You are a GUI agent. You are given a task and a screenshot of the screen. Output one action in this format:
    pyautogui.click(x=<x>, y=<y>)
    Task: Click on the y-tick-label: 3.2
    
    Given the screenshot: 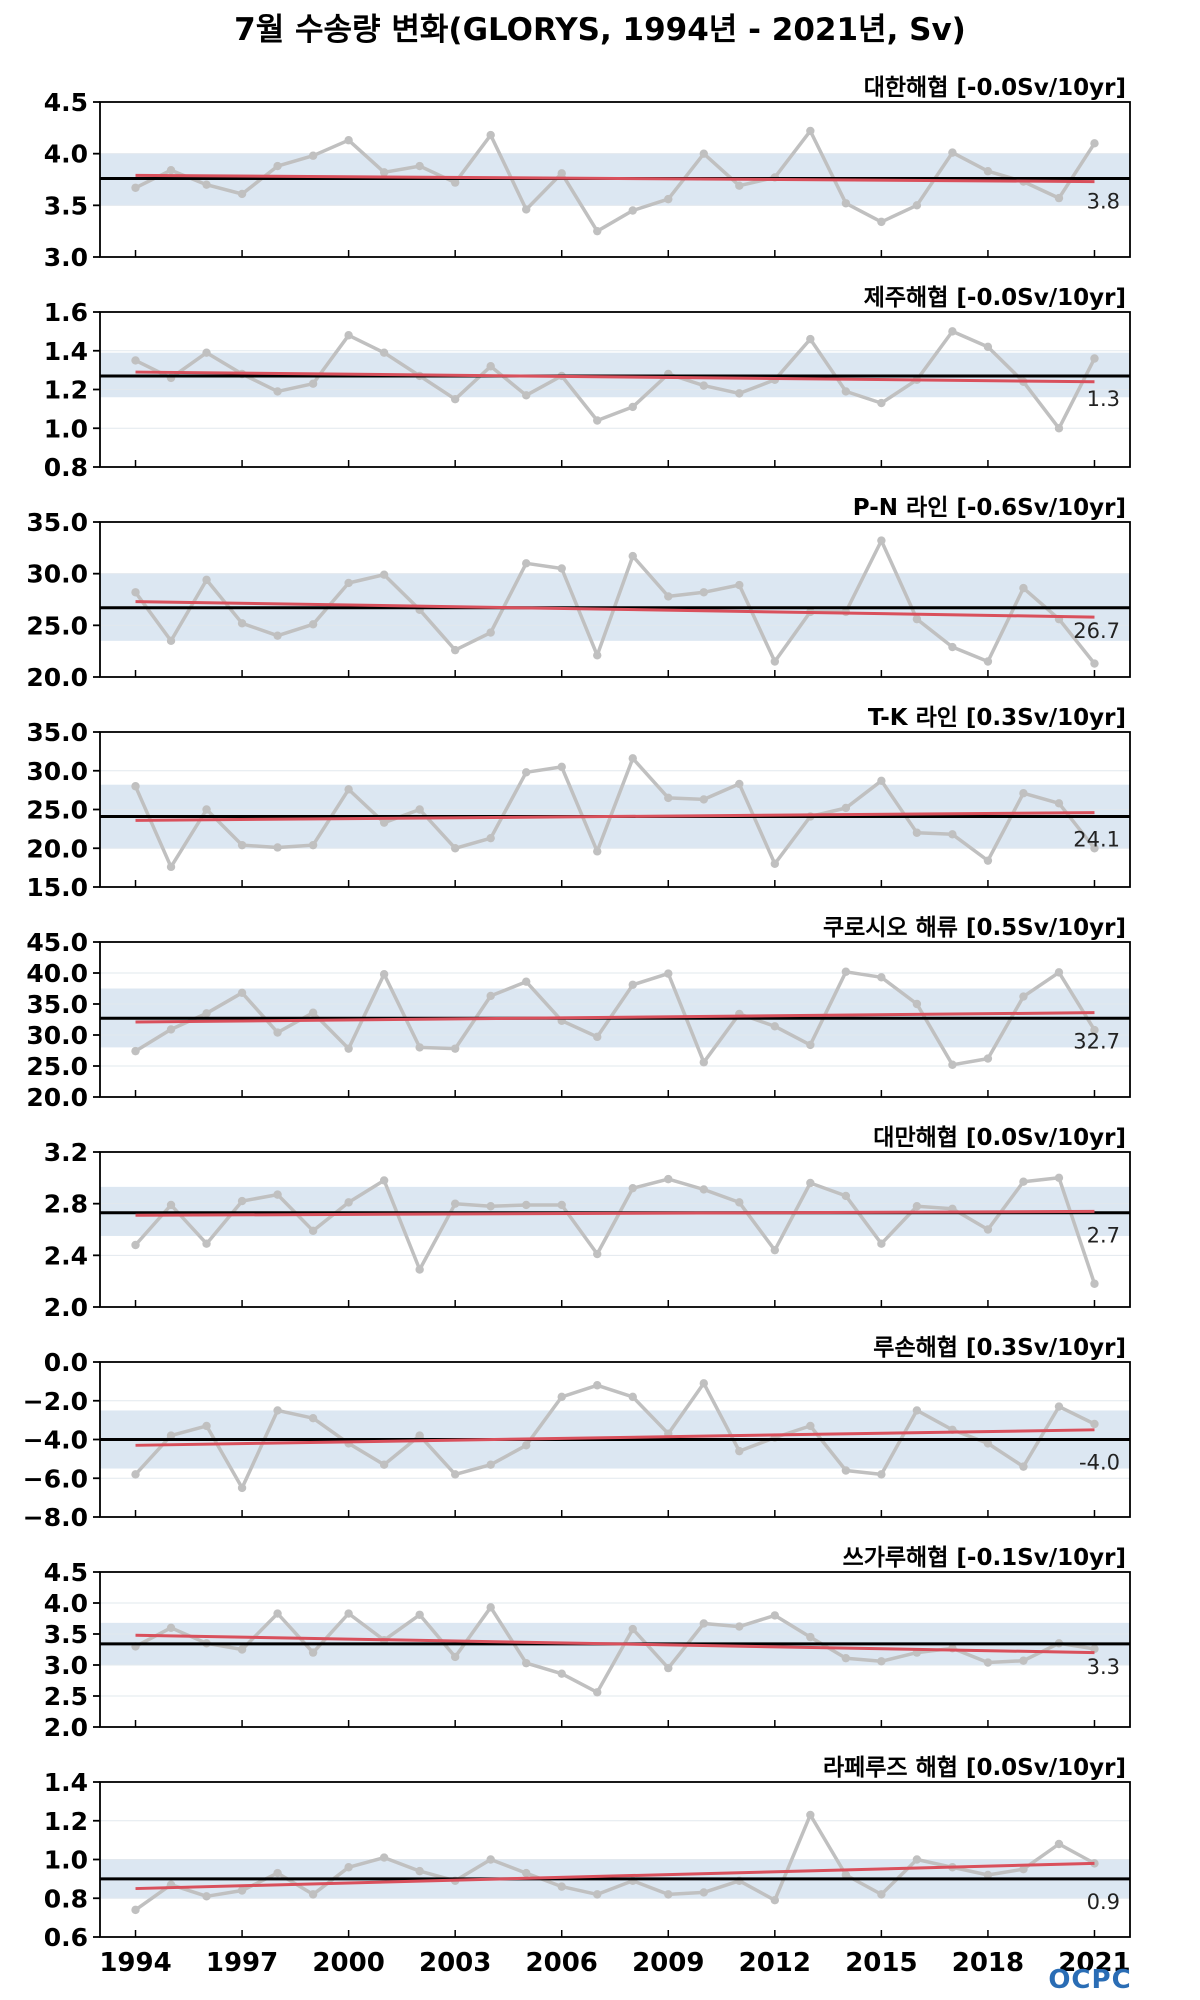 What is the action you would take?
    pyautogui.click(x=66, y=1152)
    